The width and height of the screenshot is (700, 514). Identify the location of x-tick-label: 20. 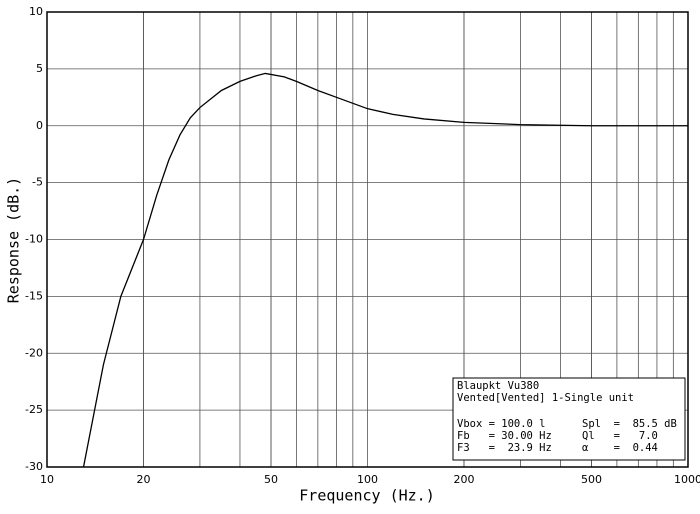
(143, 479).